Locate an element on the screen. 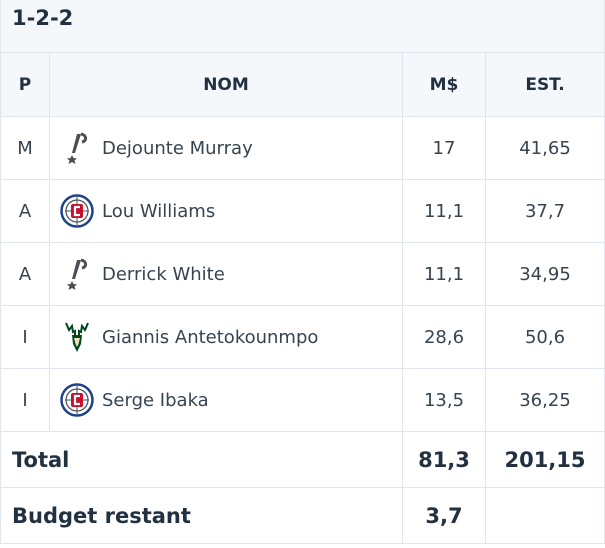 The width and height of the screenshot is (605, 548). bucks-logo-icon is located at coordinates (77, 337).